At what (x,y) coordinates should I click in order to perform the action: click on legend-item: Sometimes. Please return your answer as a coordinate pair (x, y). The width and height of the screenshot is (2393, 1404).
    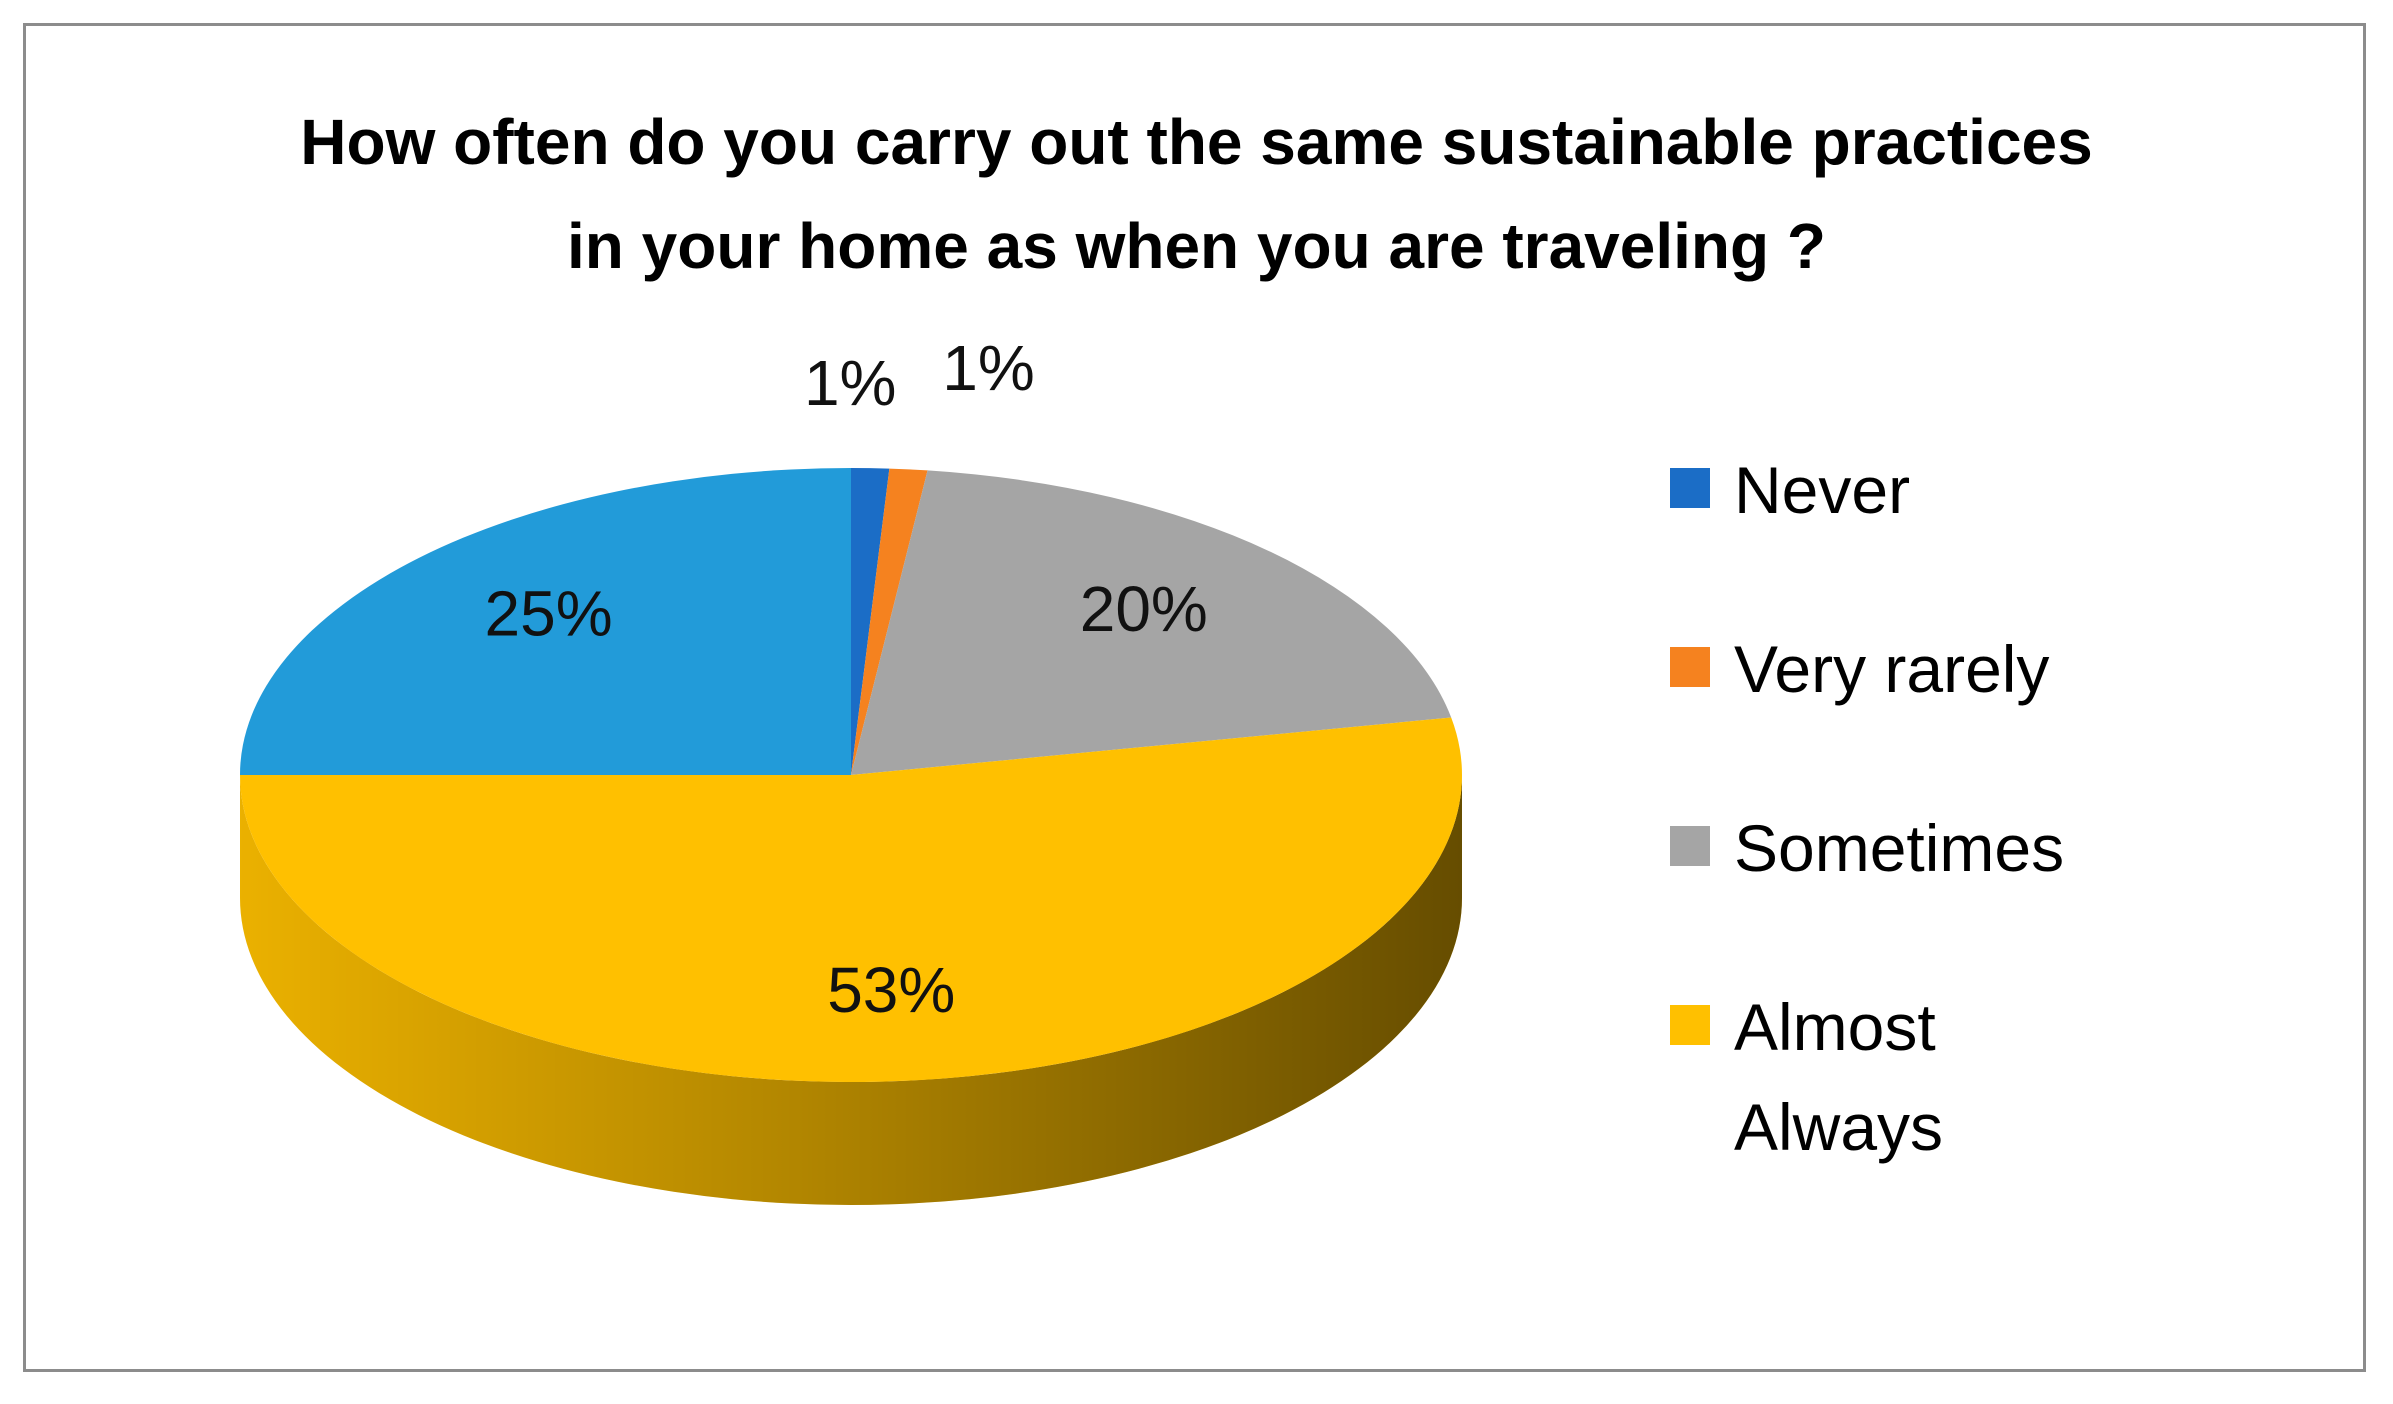
    Looking at the image, I should click on (1880, 848).